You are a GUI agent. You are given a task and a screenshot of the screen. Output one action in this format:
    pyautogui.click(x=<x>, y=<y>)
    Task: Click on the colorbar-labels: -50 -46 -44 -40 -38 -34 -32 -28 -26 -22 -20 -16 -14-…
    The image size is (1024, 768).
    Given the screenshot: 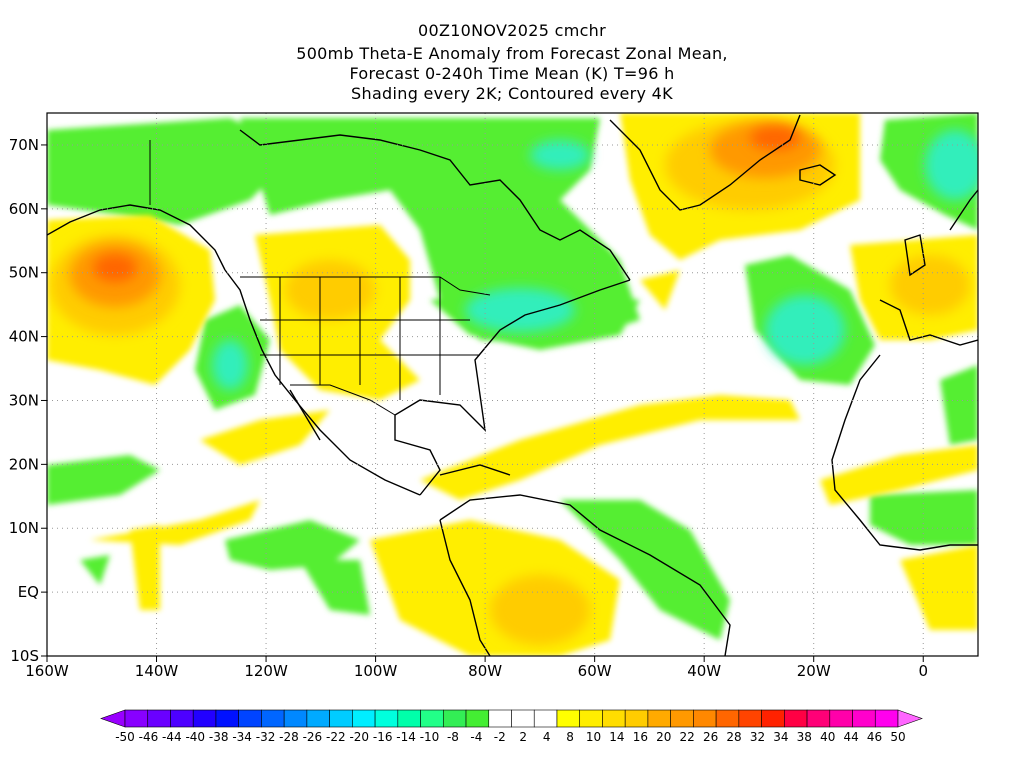 What is the action you would take?
    pyautogui.click(x=510, y=737)
    